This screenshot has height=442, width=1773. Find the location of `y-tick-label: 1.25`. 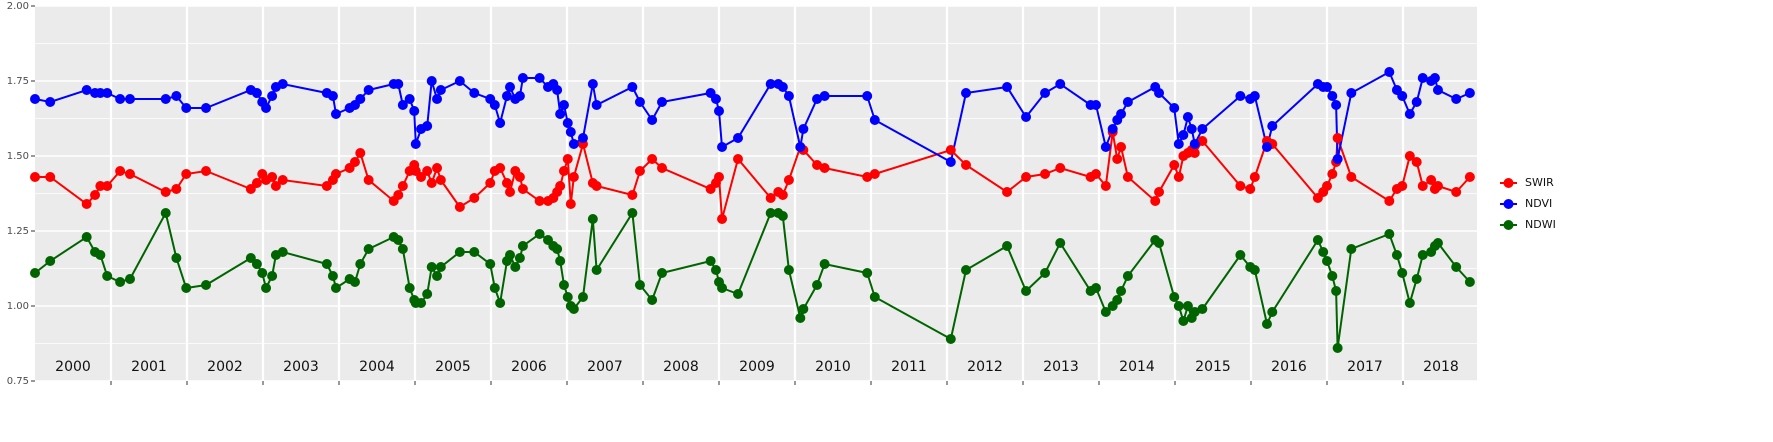

y-tick-label: 1.25 is located at coordinates (18, 231).